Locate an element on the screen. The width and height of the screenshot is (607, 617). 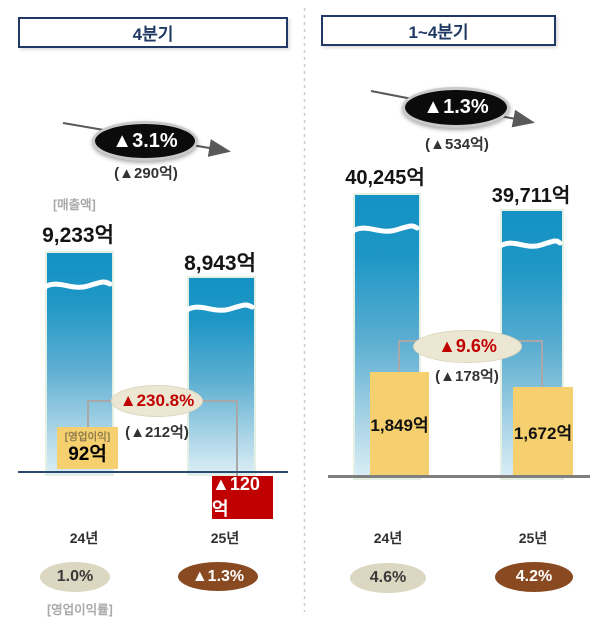
q4-op-profit-value-24: 92억 is located at coordinates (87, 454).